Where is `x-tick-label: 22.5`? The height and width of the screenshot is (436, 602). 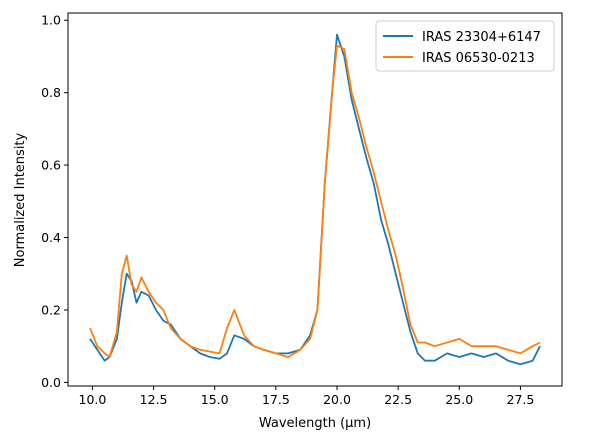
x-tick-label: 22.5 is located at coordinates (398, 399).